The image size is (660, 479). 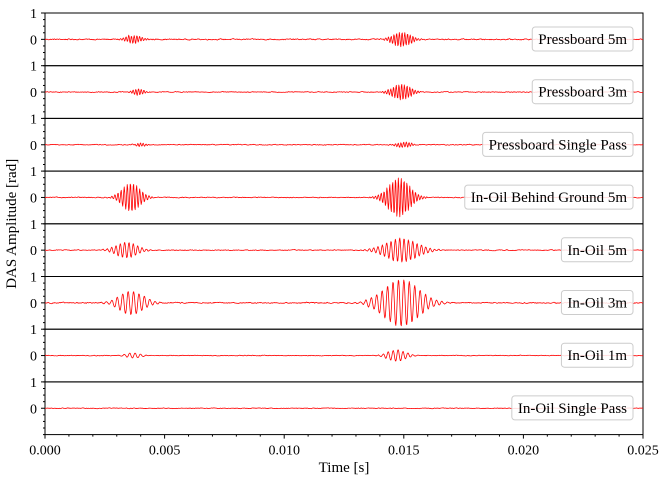 I want to click on legend-label: Pressboard 3m, so click(x=582, y=93).